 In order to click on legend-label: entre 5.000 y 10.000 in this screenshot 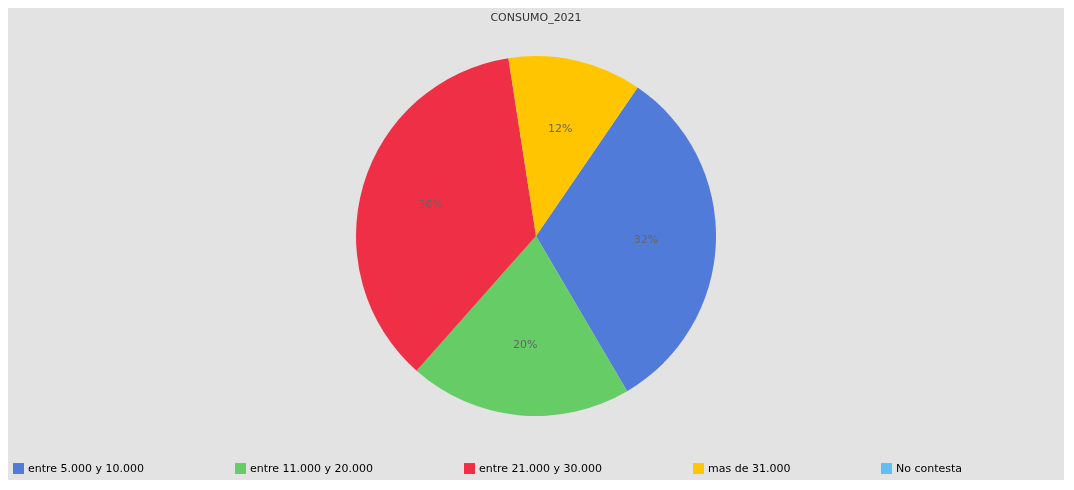, I will do `click(86, 468)`.